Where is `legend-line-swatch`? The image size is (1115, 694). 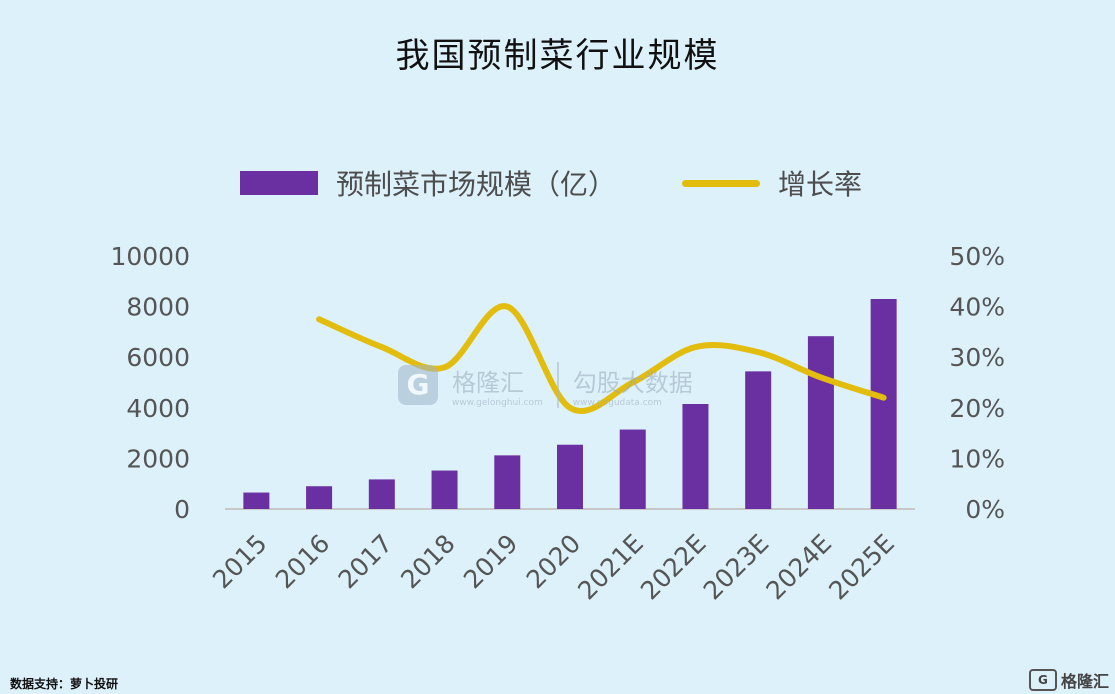 legend-line-swatch is located at coordinates (721, 183).